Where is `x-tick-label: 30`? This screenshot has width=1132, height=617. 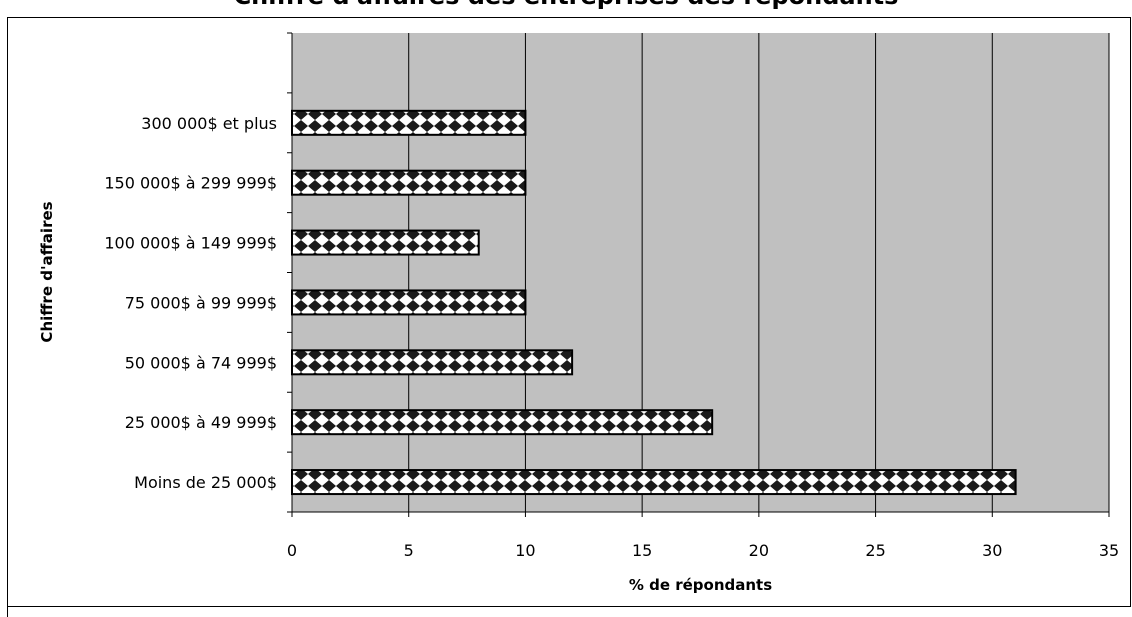 x-tick-label: 30 is located at coordinates (992, 550).